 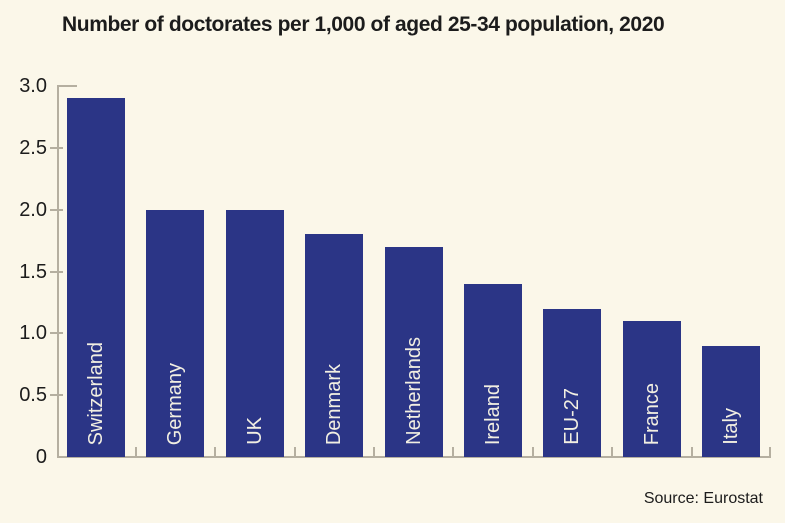 What do you see at coordinates (96, 393) in the screenshot?
I see `bar-label: Switzerland` at bounding box center [96, 393].